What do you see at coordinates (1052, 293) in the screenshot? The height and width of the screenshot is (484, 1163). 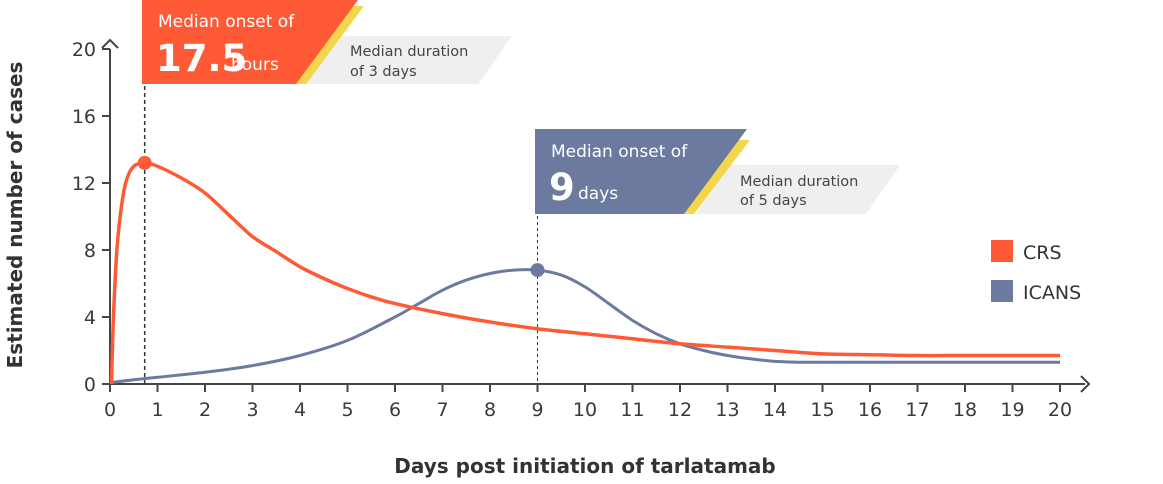 I see `legend-label-icans: ICANS` at bounding box center [1052, 293].